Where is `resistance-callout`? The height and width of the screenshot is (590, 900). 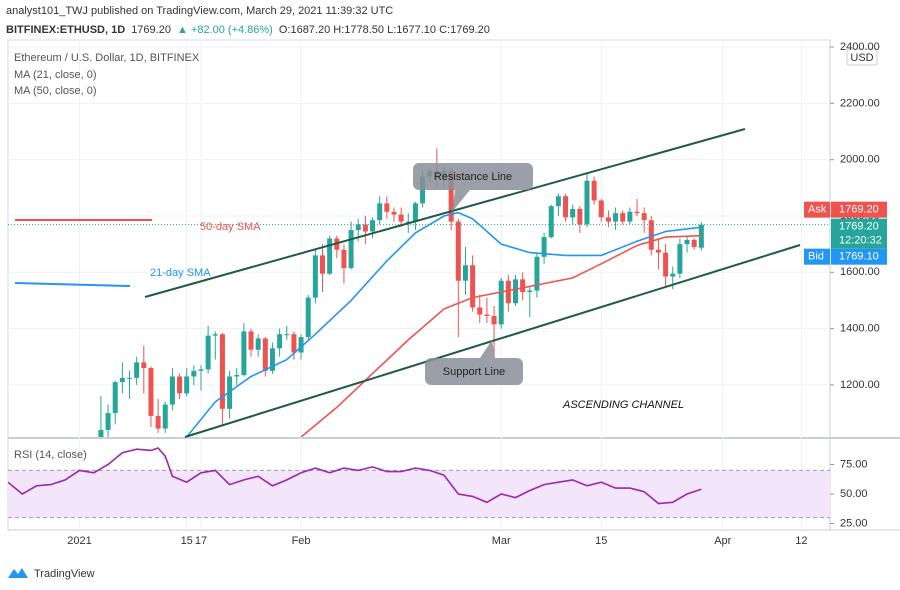
resistance-callout is located at coordinates (473, 176).